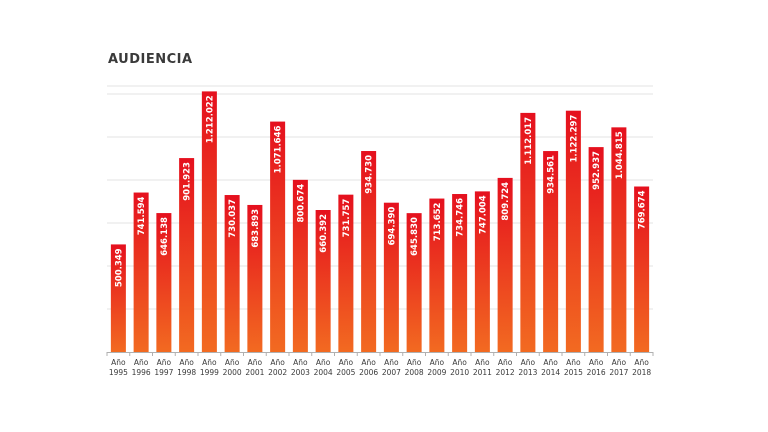  I want to click on bar-value-label: 734.746, so click(461, 217).